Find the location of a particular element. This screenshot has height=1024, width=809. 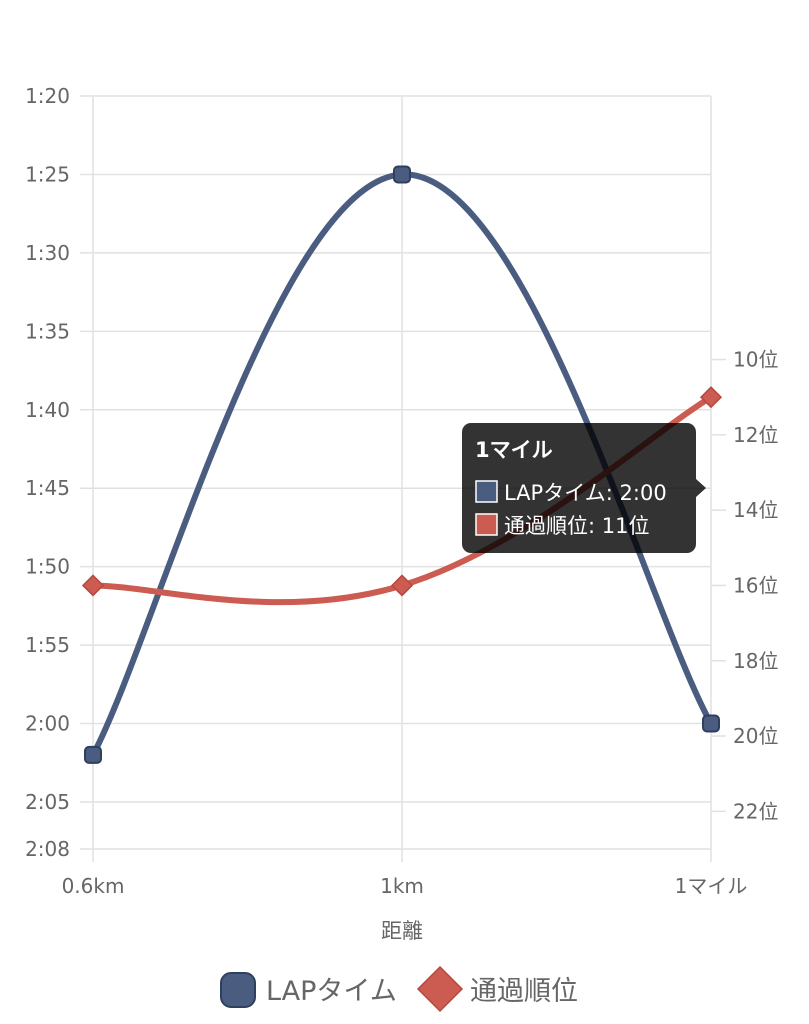

tooltip-line: 通過順位: 11位 is located at coordinates (576, 526).